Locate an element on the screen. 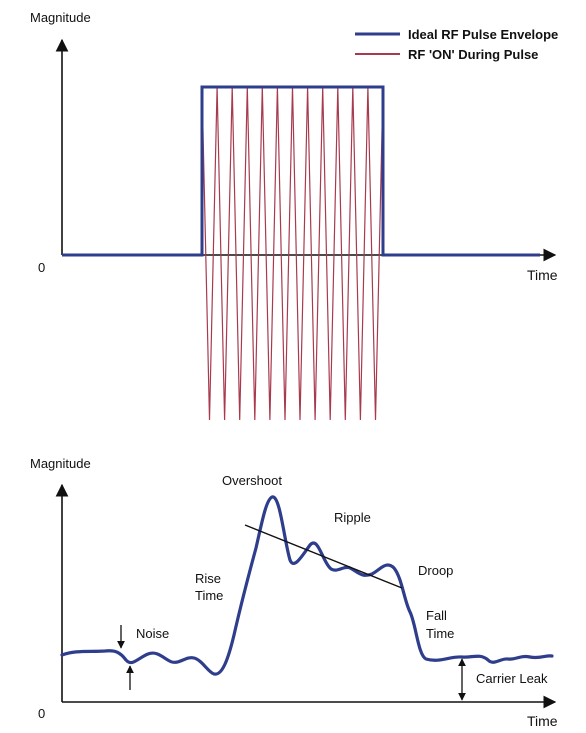 This screenshot has height=733, width=586. rf-on-signal is located at coordinates (292, 253).